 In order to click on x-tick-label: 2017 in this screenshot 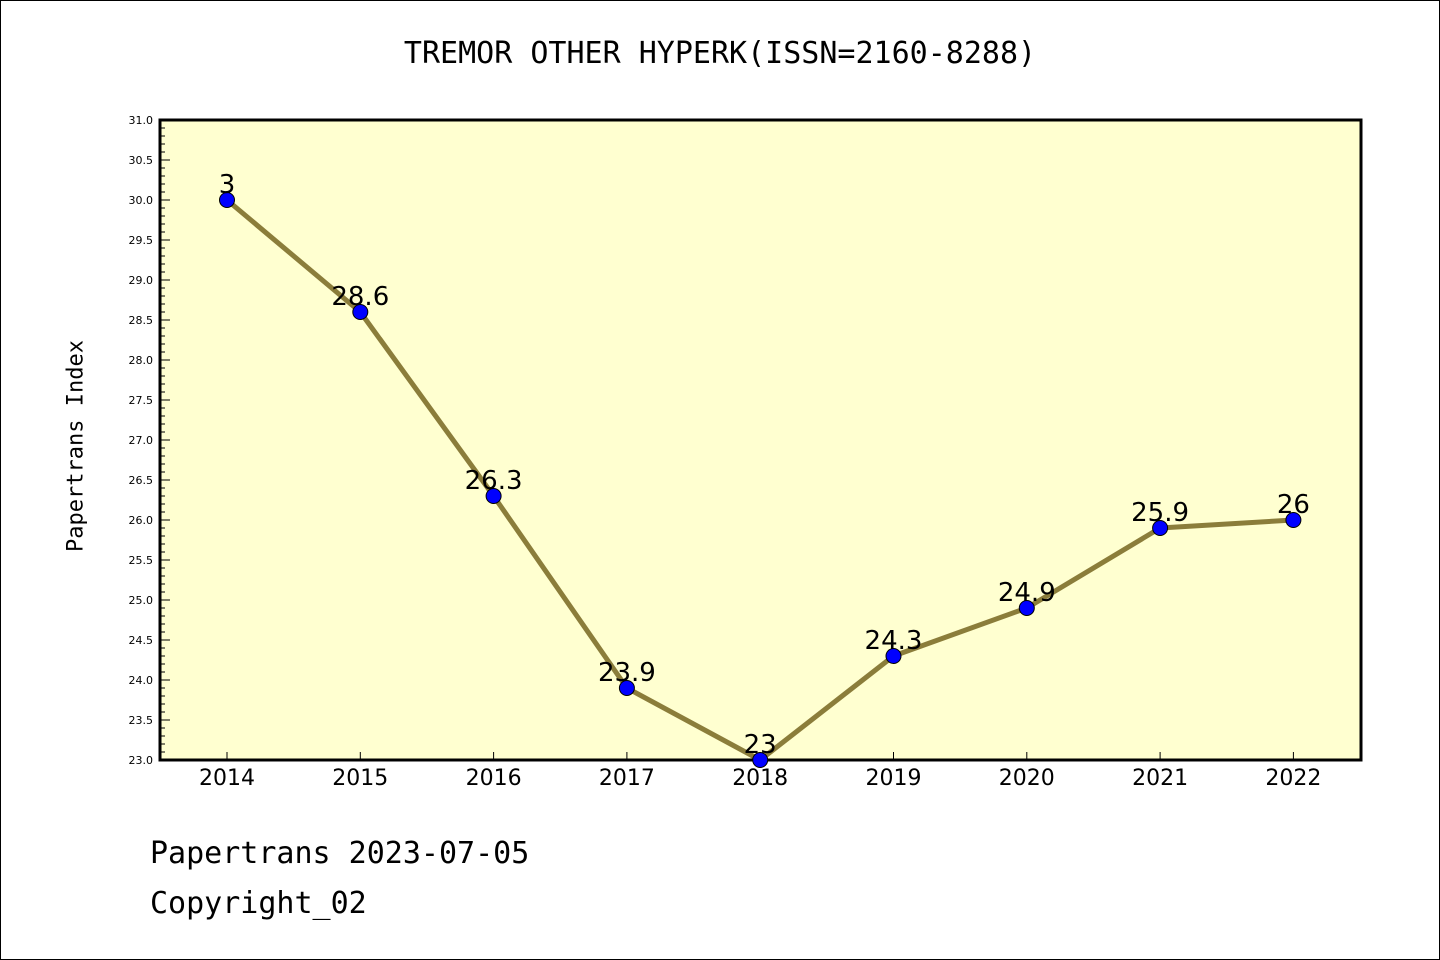, I will do `click(627, 778)`.